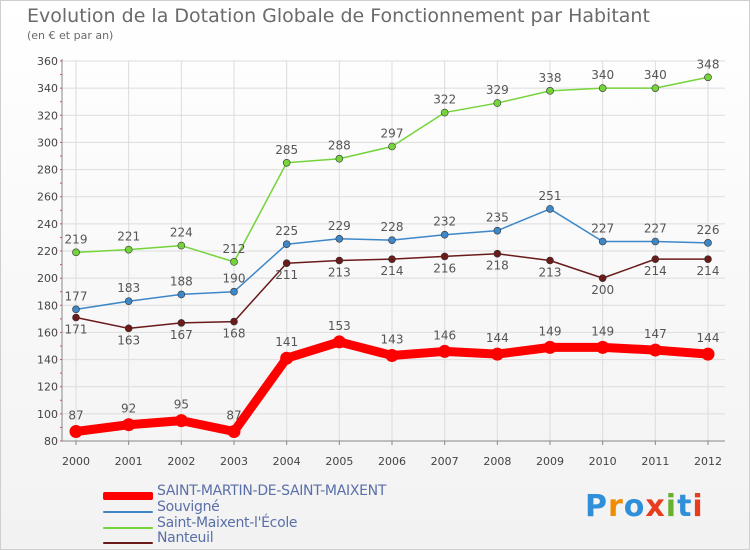 Image resolution: width=750 pixels, height=550 pixels. What do you see at coordinates (444, 222) in the screenshot?
I see `series-1-data-label-7: 232` at bounding box center [444, 222].